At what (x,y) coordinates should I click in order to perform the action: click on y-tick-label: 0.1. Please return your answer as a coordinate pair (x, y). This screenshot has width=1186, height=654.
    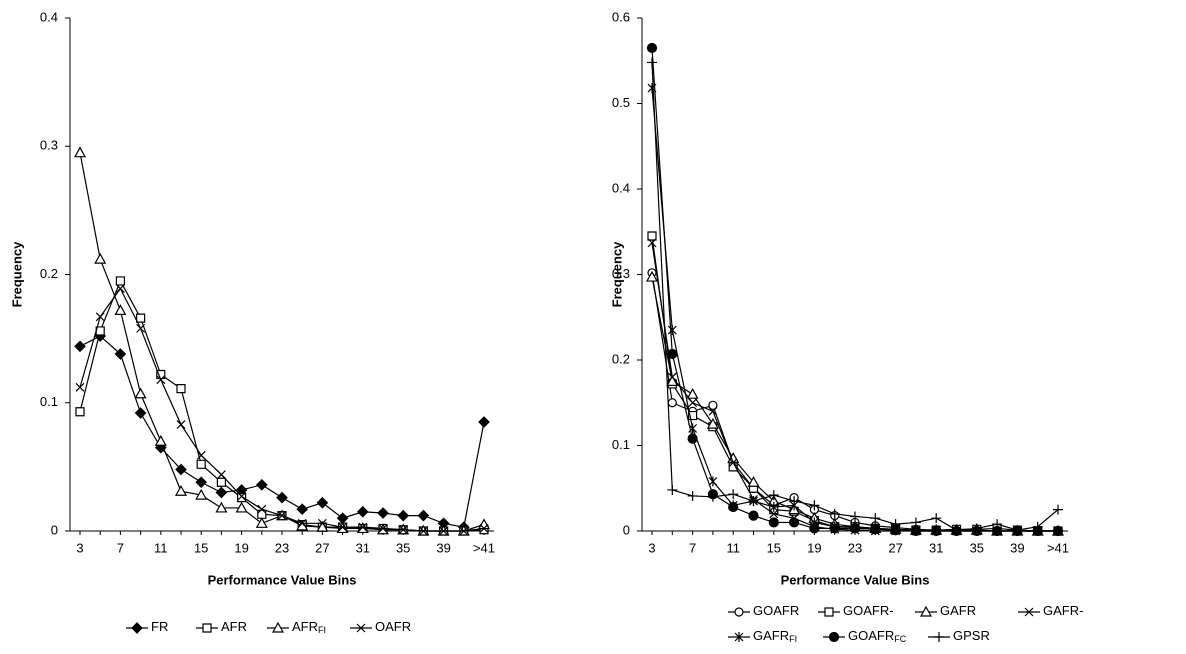
    Looking at the image, I should click on (621, 444).